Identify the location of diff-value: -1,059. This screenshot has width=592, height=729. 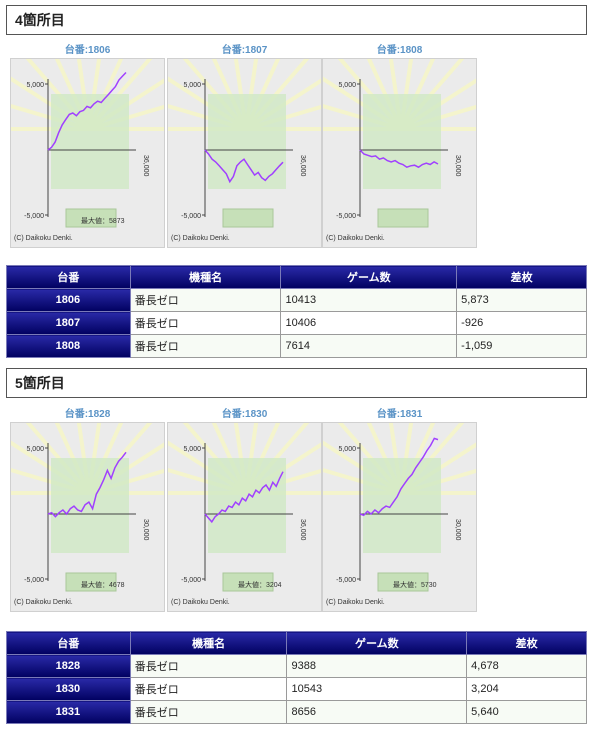
(521, 346).